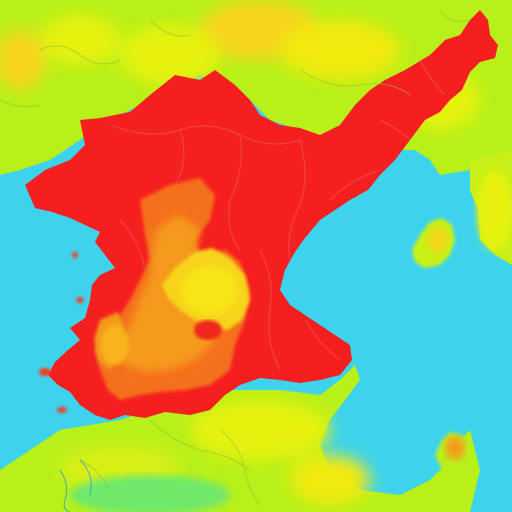 The width and height of the screenshot is (512, 512). Describe the element at coordinates (75, 485) in the screenshot. I see `rivers` at that location.